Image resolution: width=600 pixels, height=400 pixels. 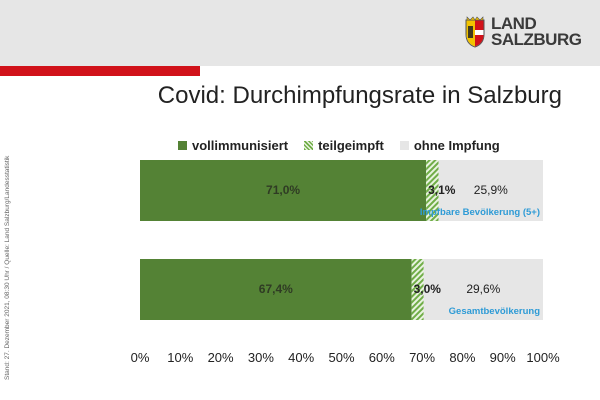 What do you see at coordinates (301, 357) in the screenshot?
I see `x-tick-label-4: 40%` at bounding box center [301, 357].